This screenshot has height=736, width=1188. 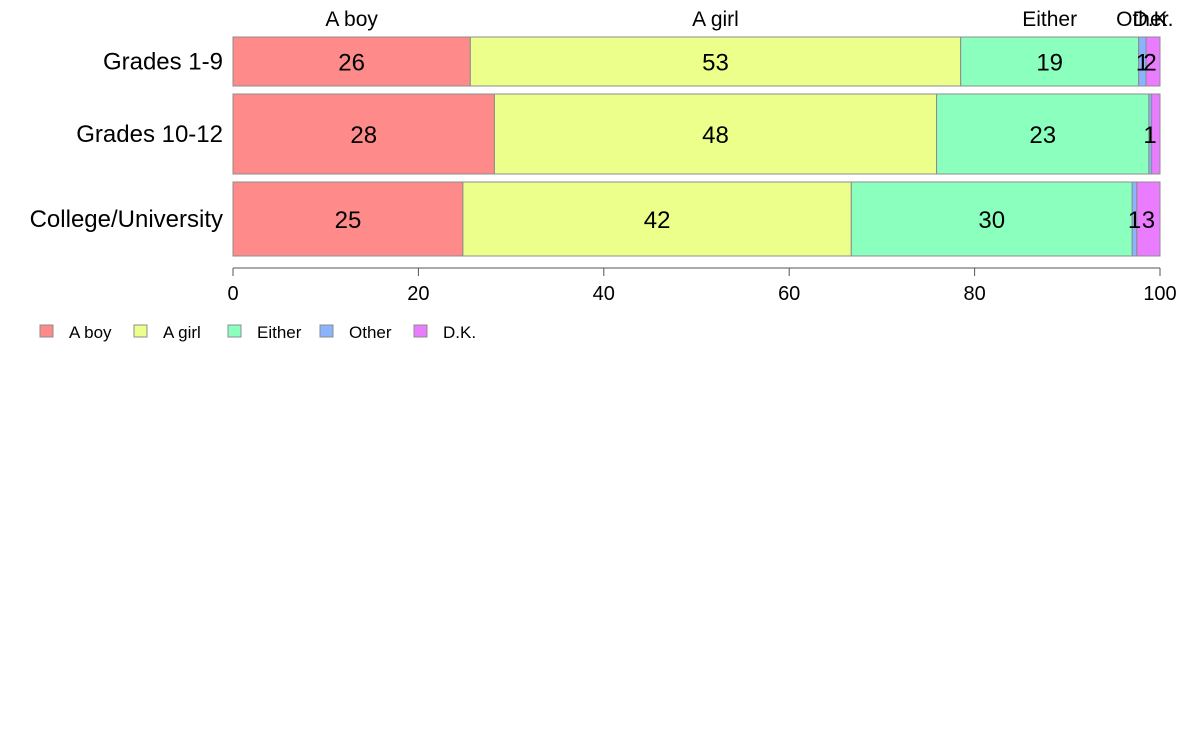 I want to click on legend-label: Either, so click(x=279, y=332).